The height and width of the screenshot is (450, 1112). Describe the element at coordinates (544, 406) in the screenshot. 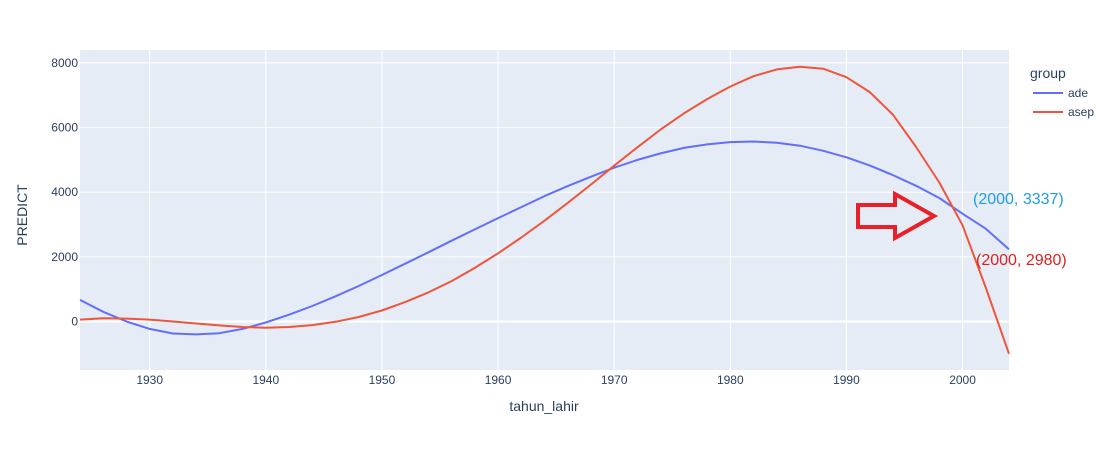

I see `x-axis-title: tahun_lahir` at that location.